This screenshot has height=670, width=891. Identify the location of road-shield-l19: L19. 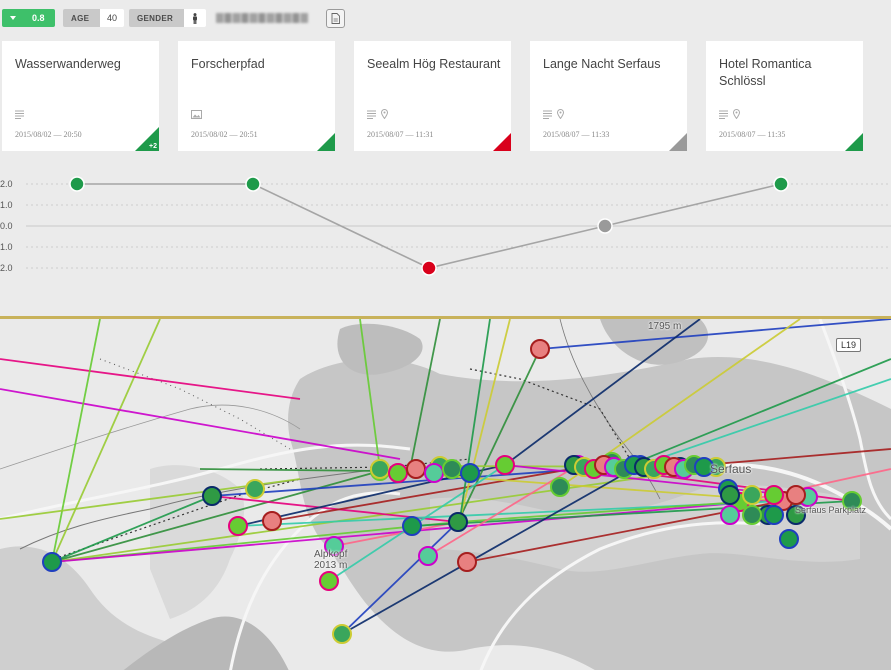
(848, 345).